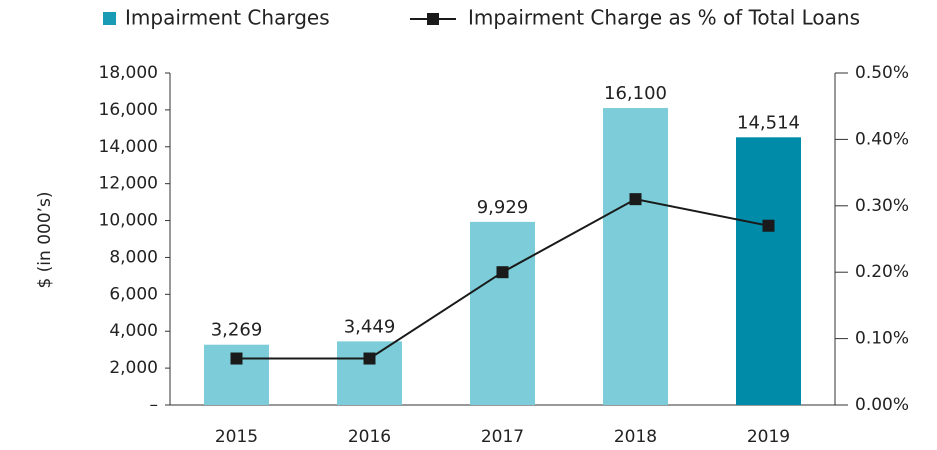  What do you see at coordinates (882, 139) in the screenshot?
I see `y2-tick-label: 0.40%` at bounding box center [882, 139].